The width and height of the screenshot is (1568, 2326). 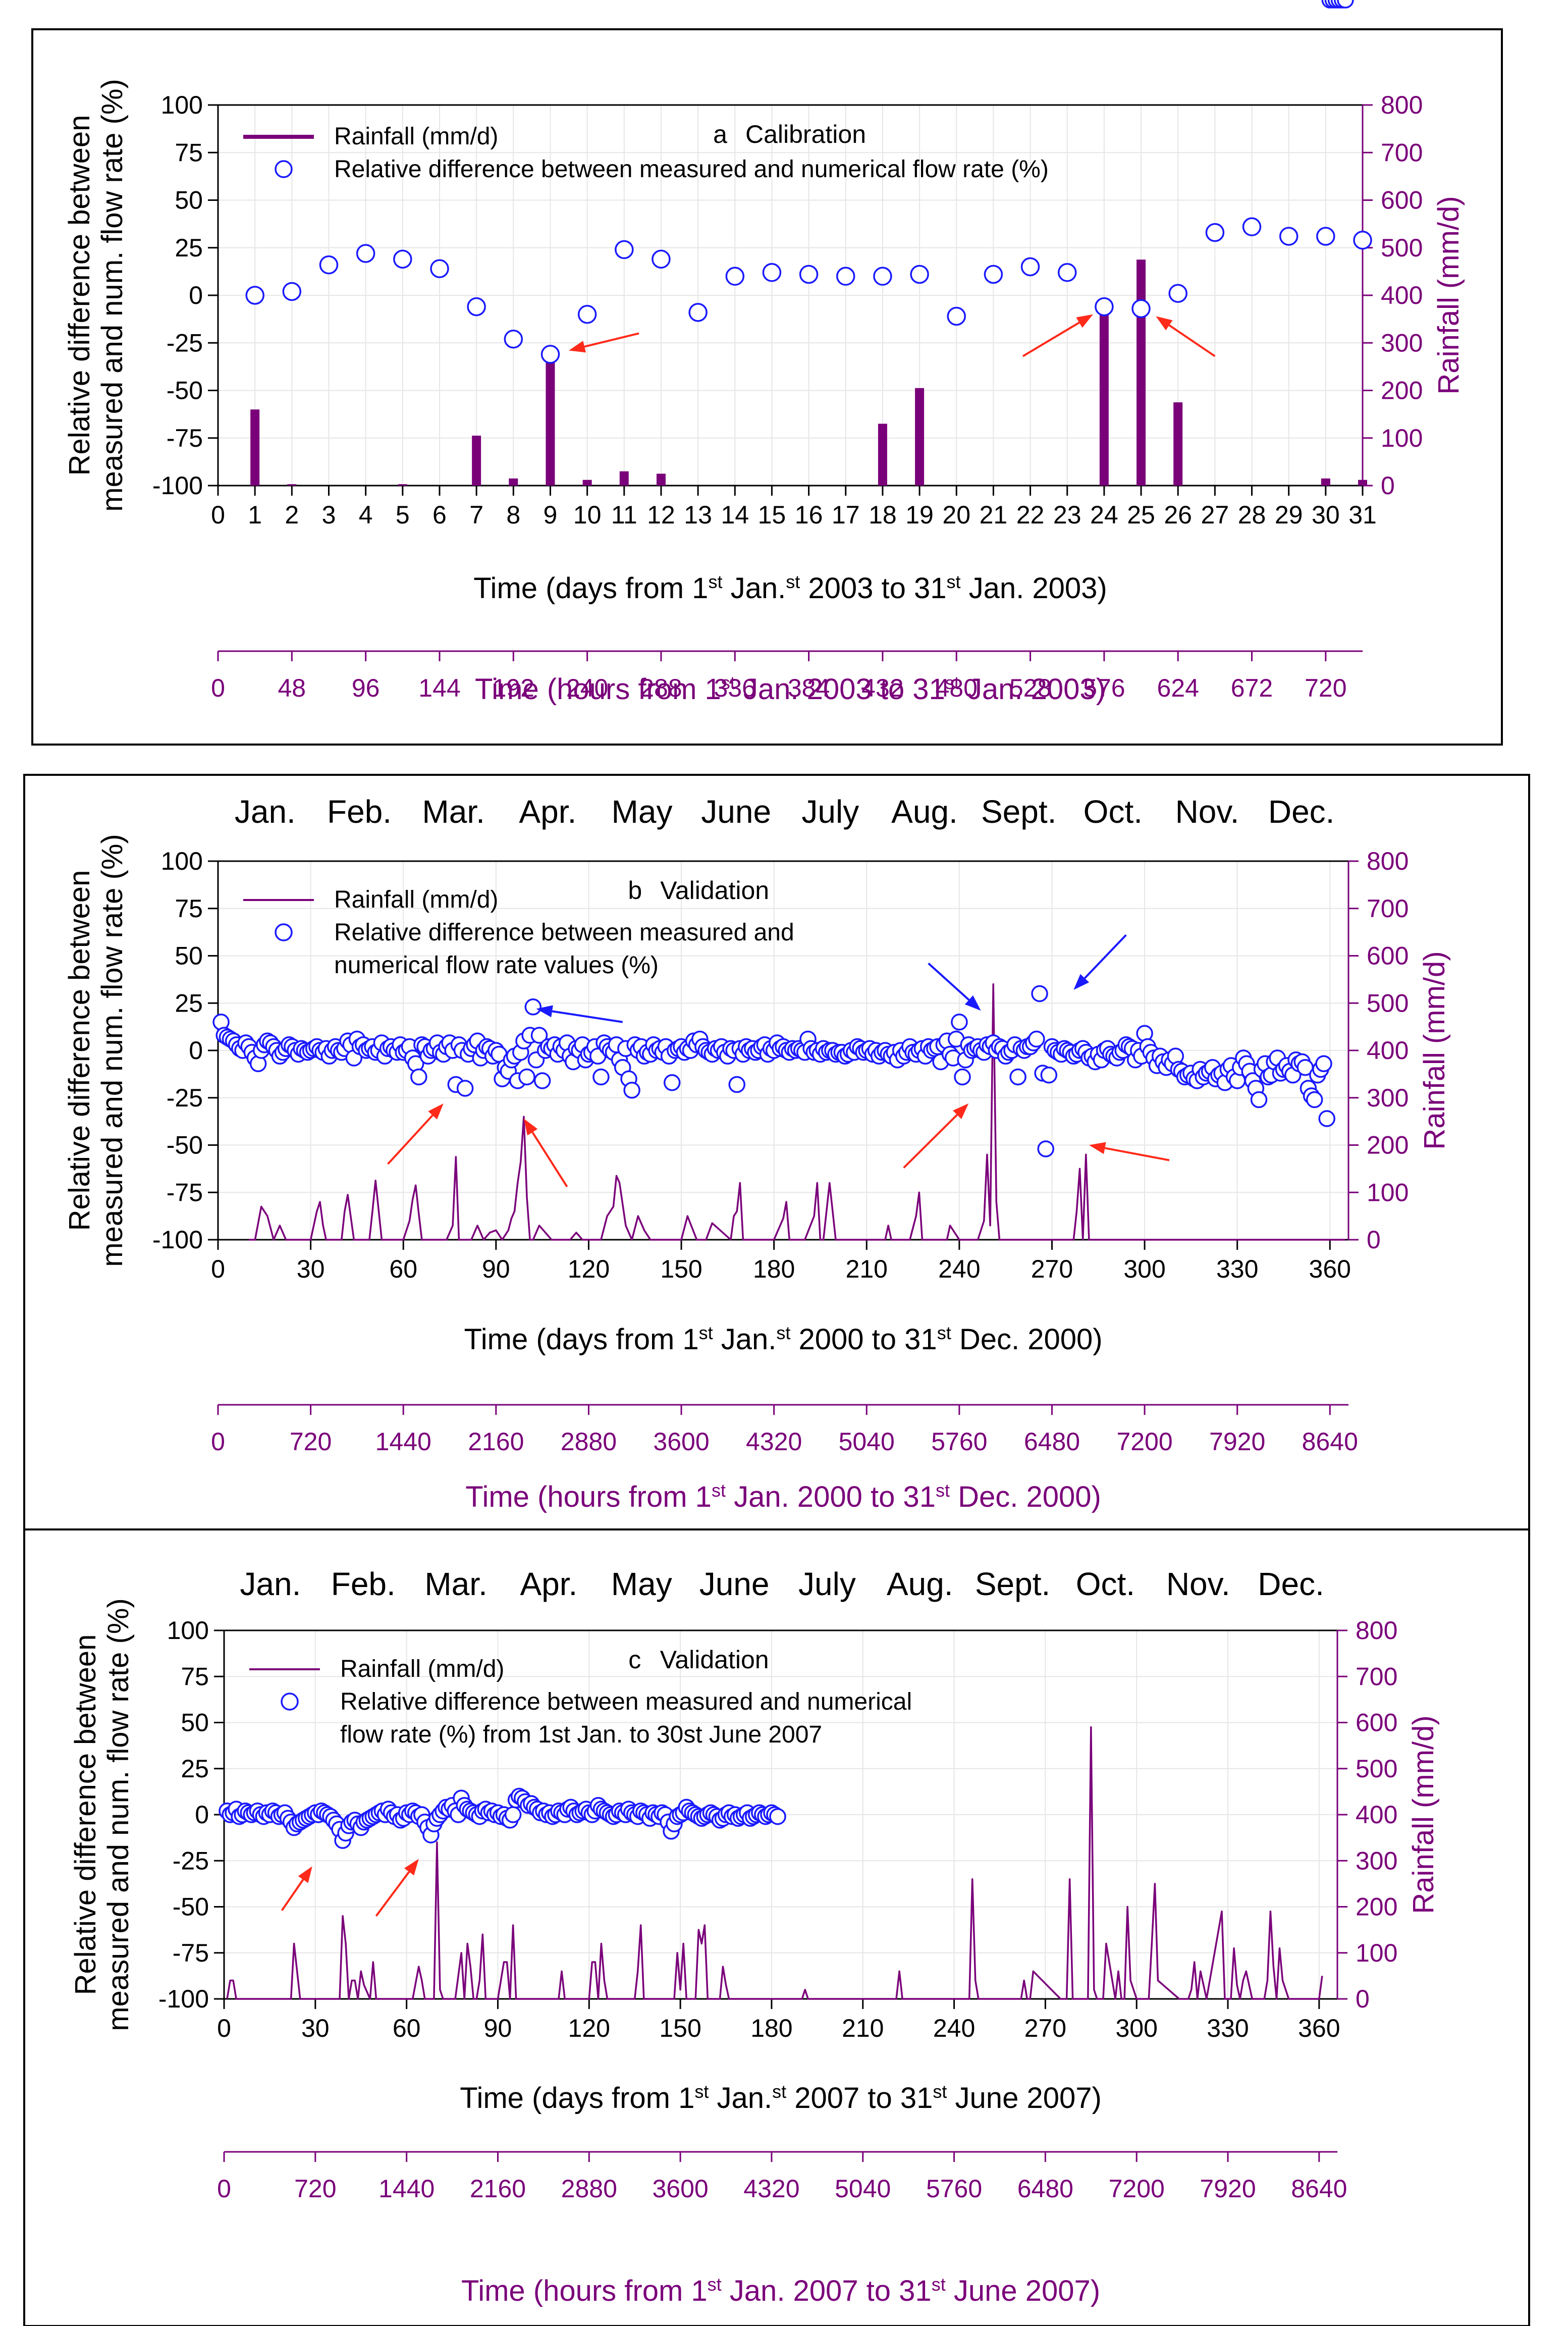 What do you see at coordinates (598, 689) in the screenshot?
I see `label-part: Time (hours from 1` at bounding box center [598, 689].